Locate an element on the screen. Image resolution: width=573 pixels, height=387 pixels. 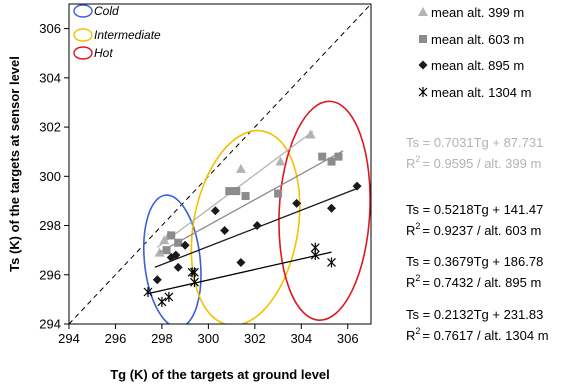
r2-label: R2 = 0.9237 / alt. 603 m is located at coordinates (473, 229).